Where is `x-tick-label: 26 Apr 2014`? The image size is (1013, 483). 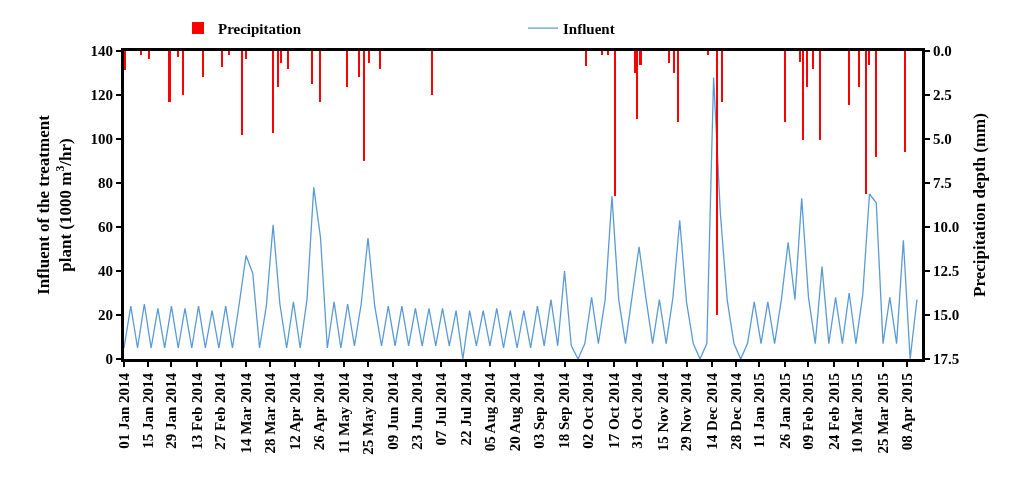
x-tick-label: 26 Apr 2014 is located at coordinates (318, 411).